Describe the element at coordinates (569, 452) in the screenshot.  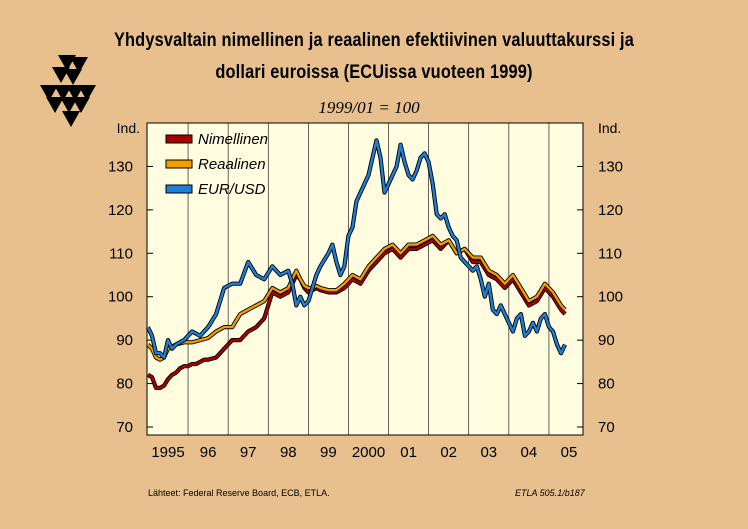
I see `xtick-label: 05` at that location.